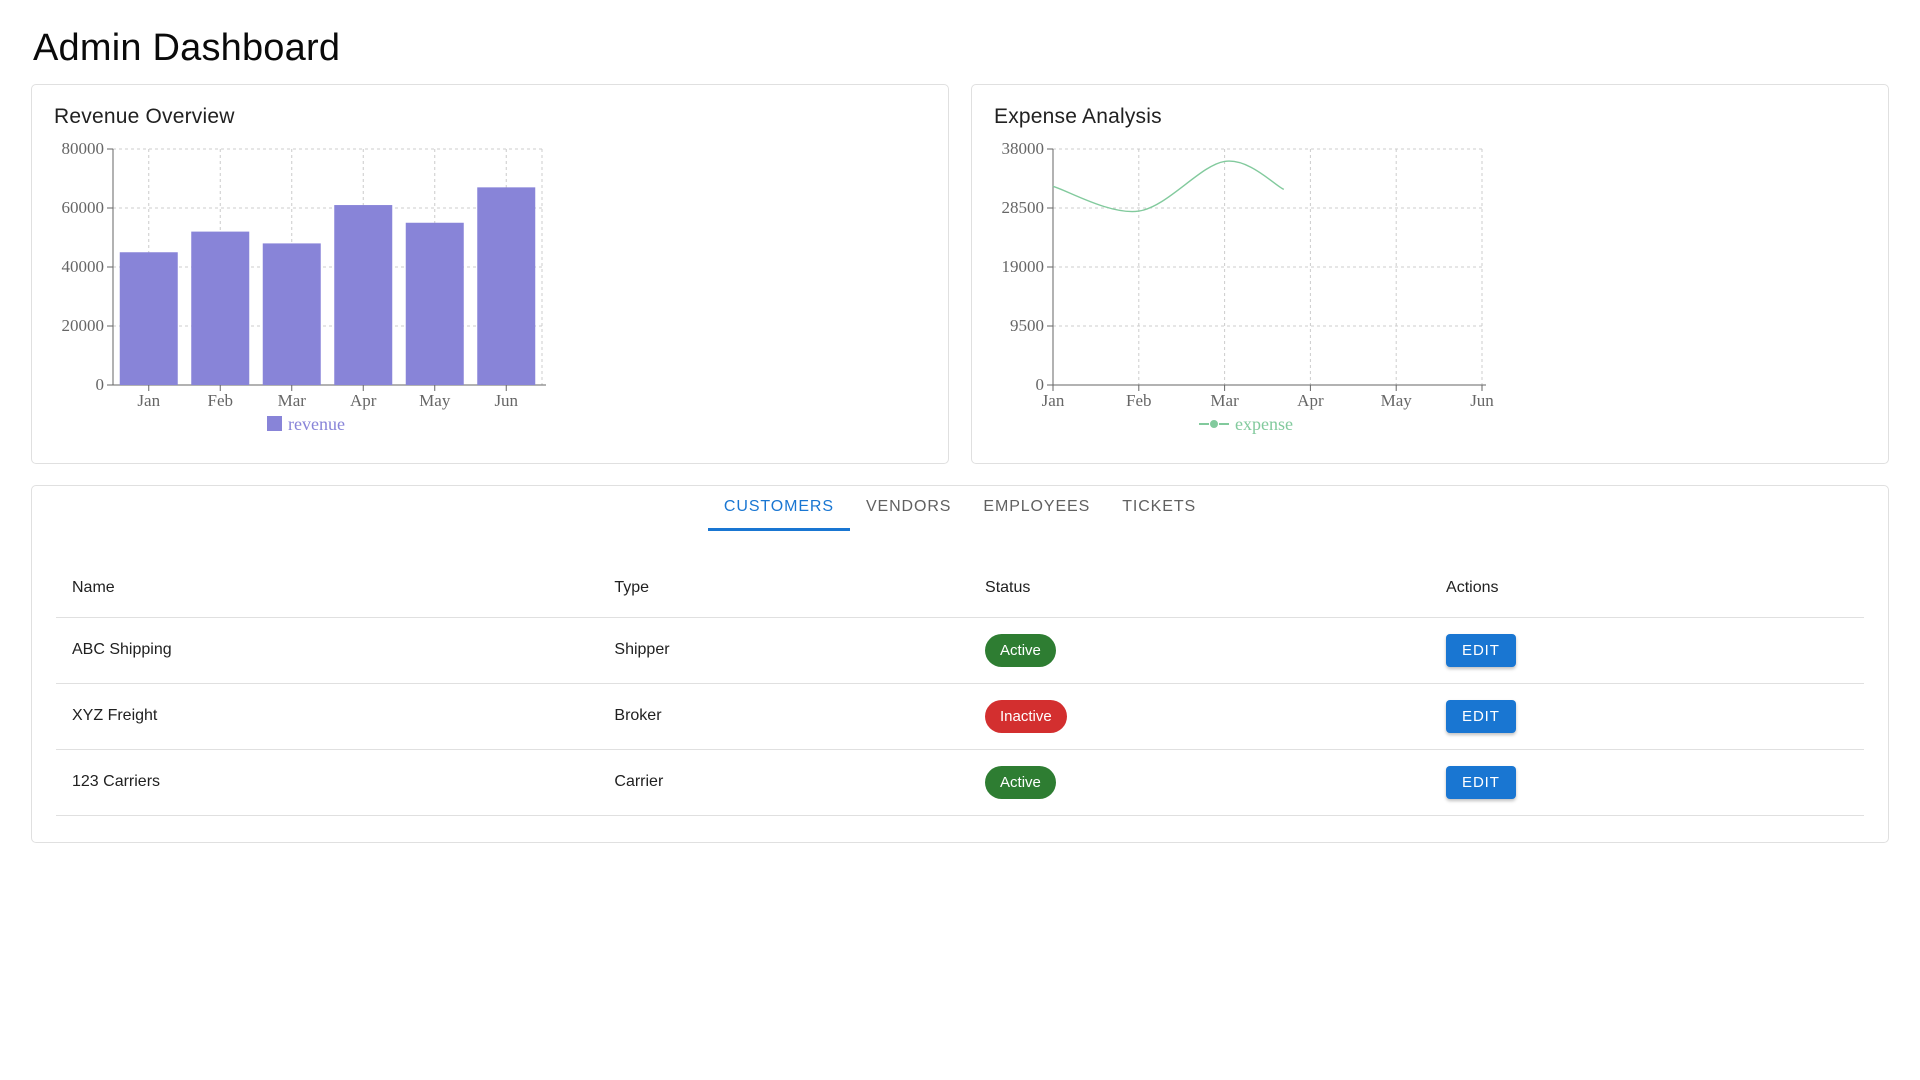  Describe the element at coordinates (291, 314) in the screenshot. I see `bar-mar` at that location.